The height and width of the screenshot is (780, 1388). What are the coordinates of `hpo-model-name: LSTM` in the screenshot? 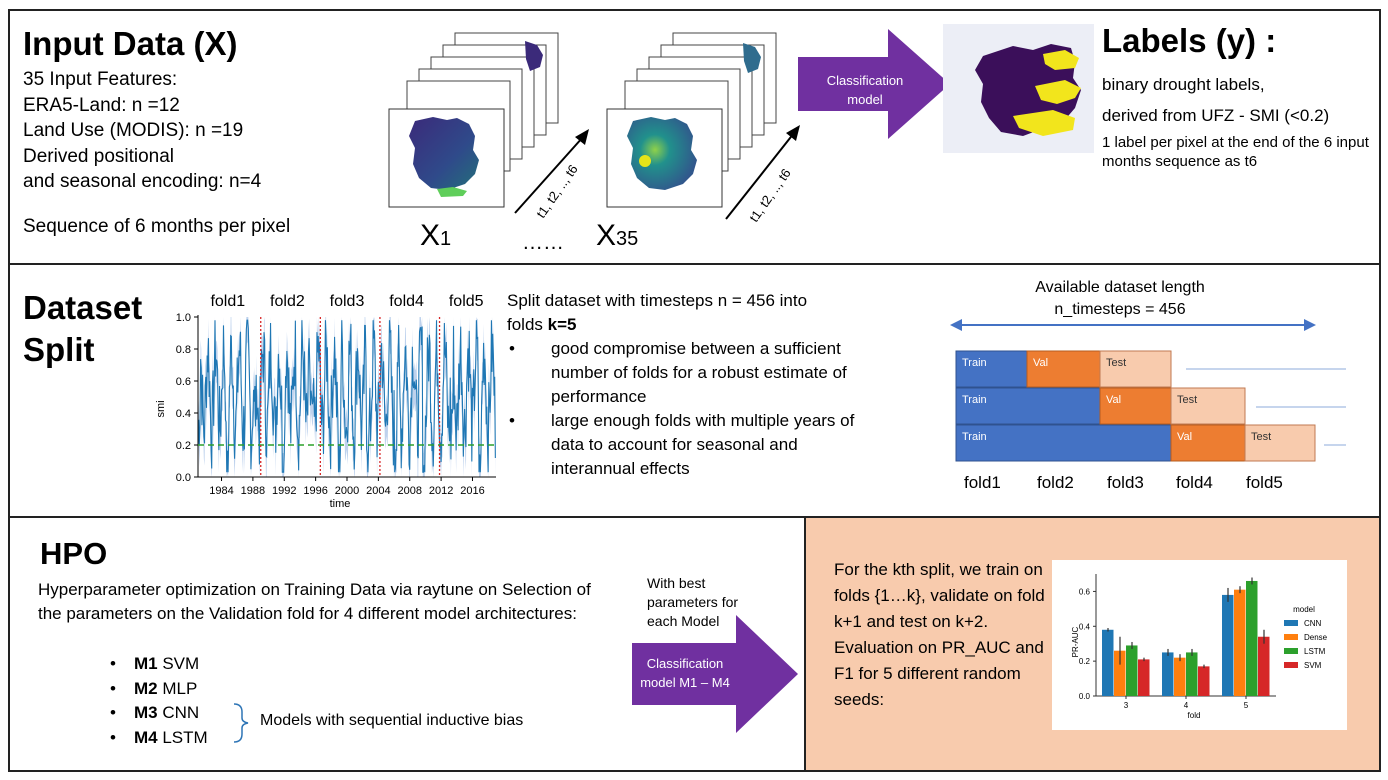 It's located at (182, 737).